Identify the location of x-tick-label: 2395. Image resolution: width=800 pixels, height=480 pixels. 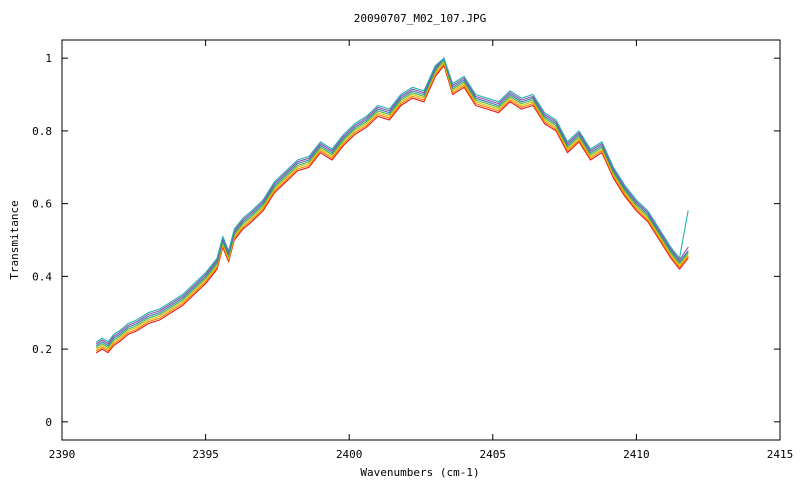
(205, 454).